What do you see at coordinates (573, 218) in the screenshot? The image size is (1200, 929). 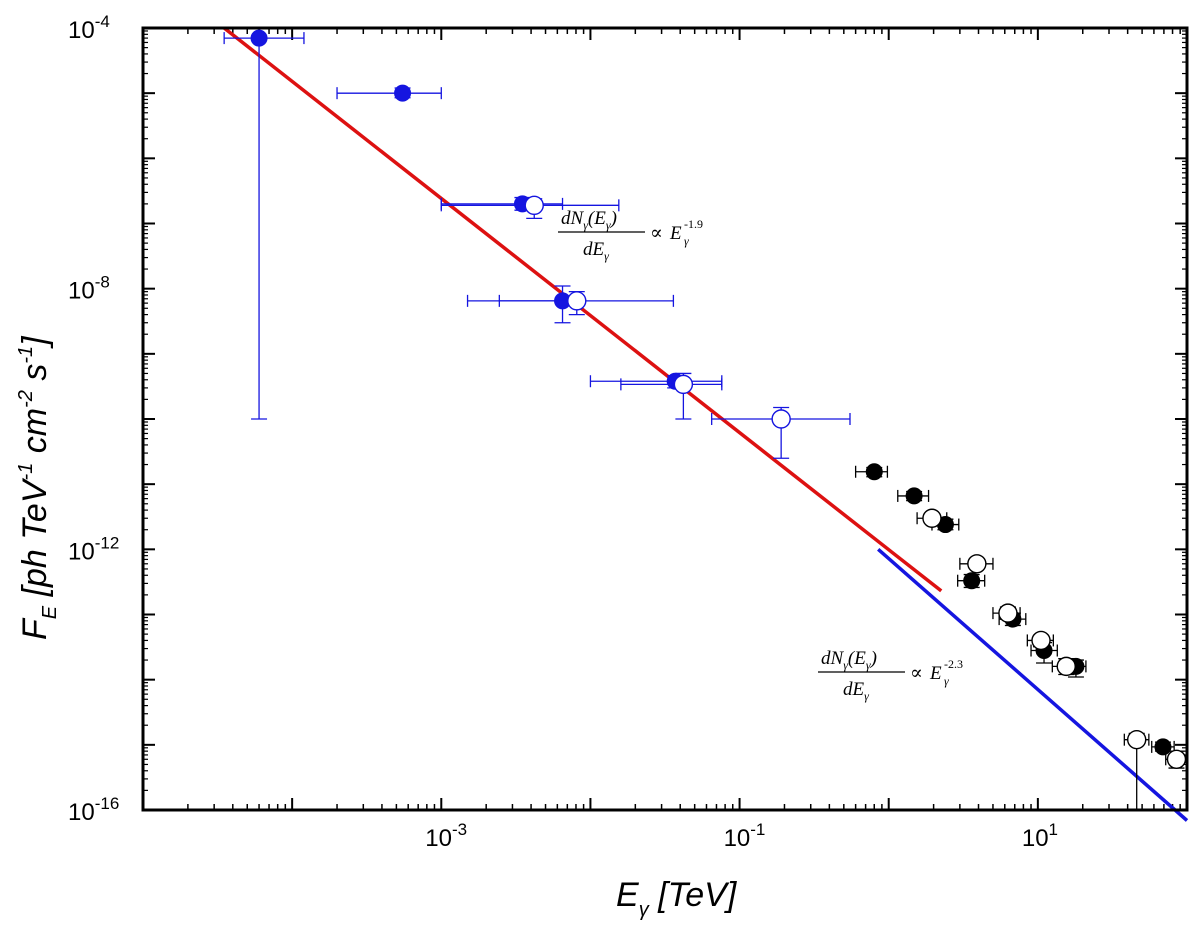 I see `formula-1-num: dN` at bounding box center [573, 218].